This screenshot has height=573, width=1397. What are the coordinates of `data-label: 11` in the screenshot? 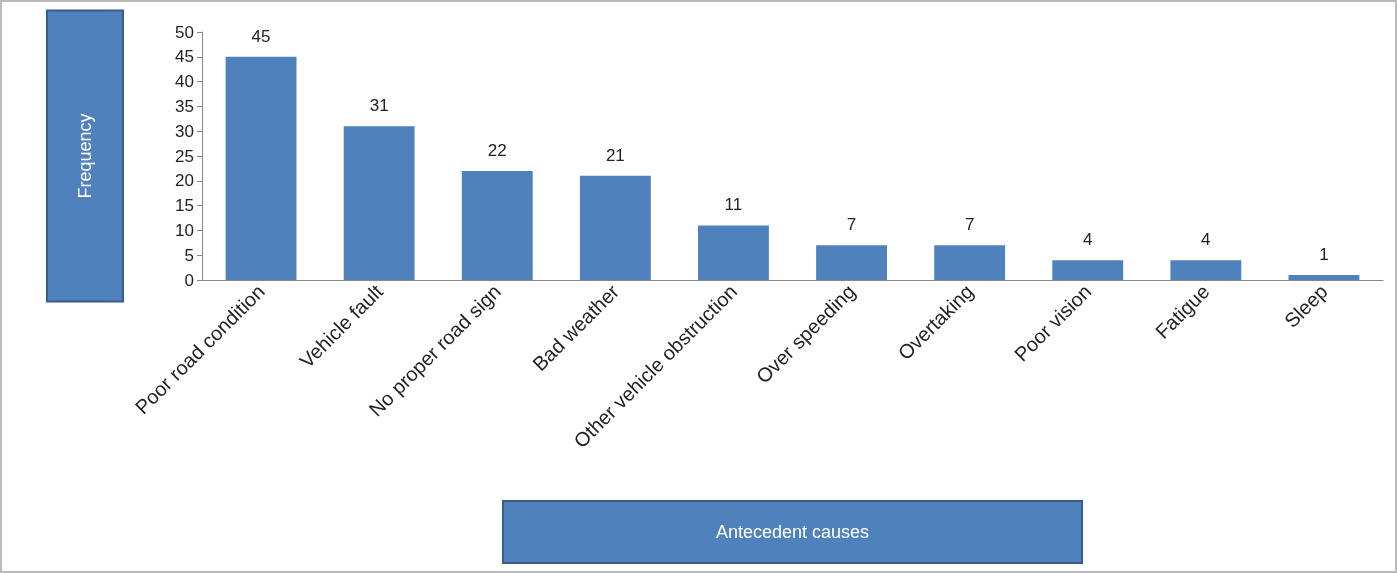 It's located at (733, 205).